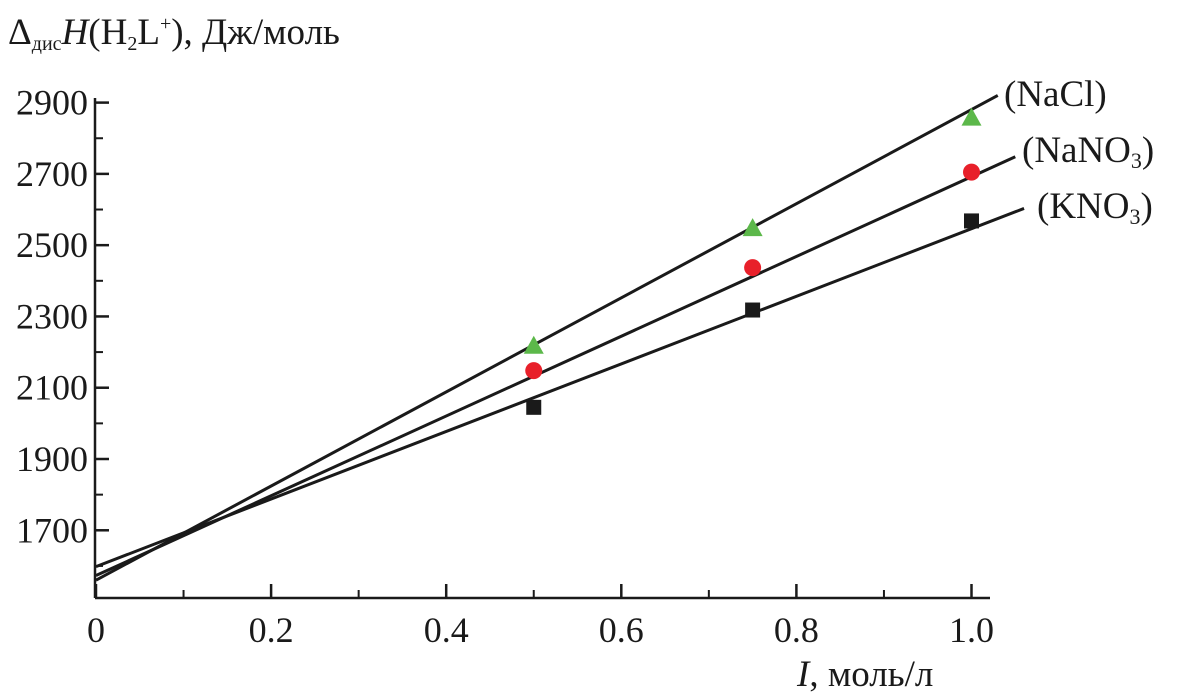  I want to click on series-label-kno3-main: (KNO, so click(1083, 206).